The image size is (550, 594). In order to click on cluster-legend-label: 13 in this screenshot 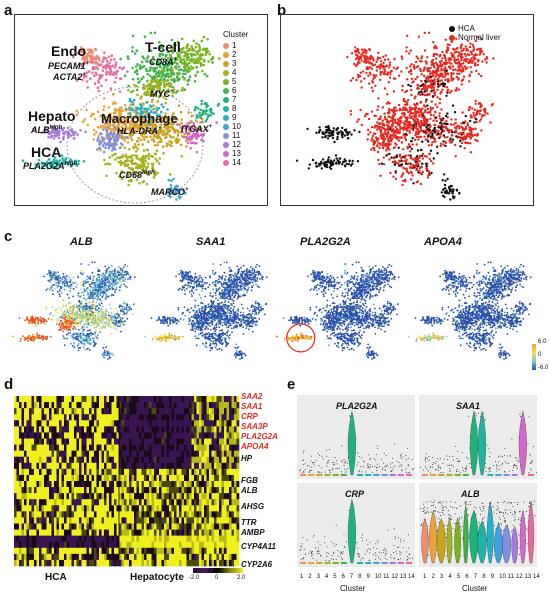, I will do `click(236, 153)`.